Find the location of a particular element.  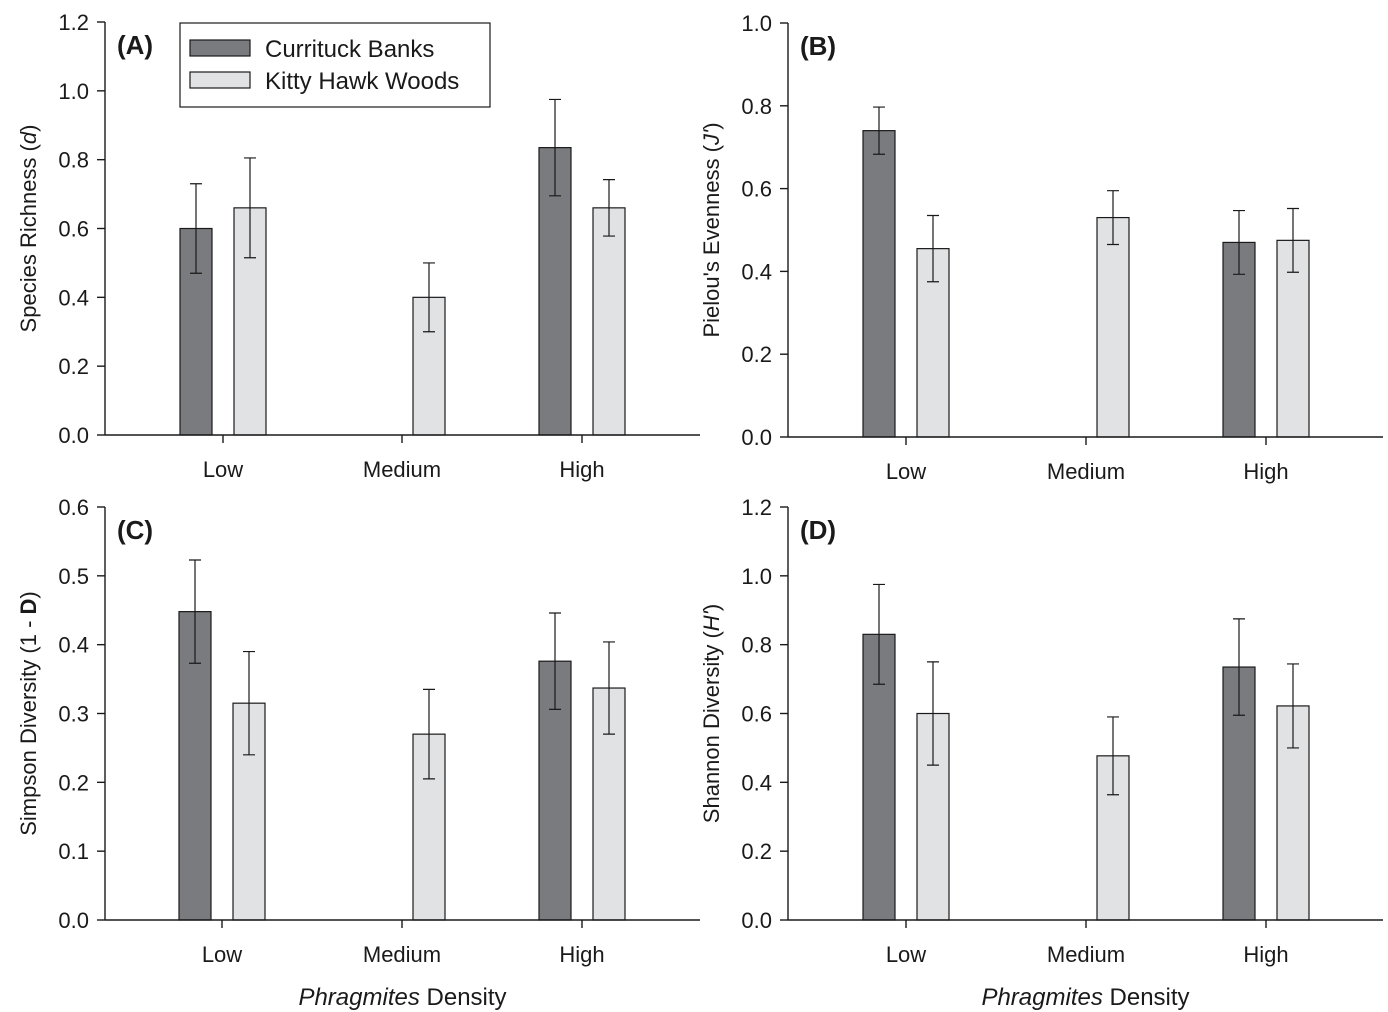

y-axis-title: Simpson Diversity (1 - D) is located at coordinates (28, 713).